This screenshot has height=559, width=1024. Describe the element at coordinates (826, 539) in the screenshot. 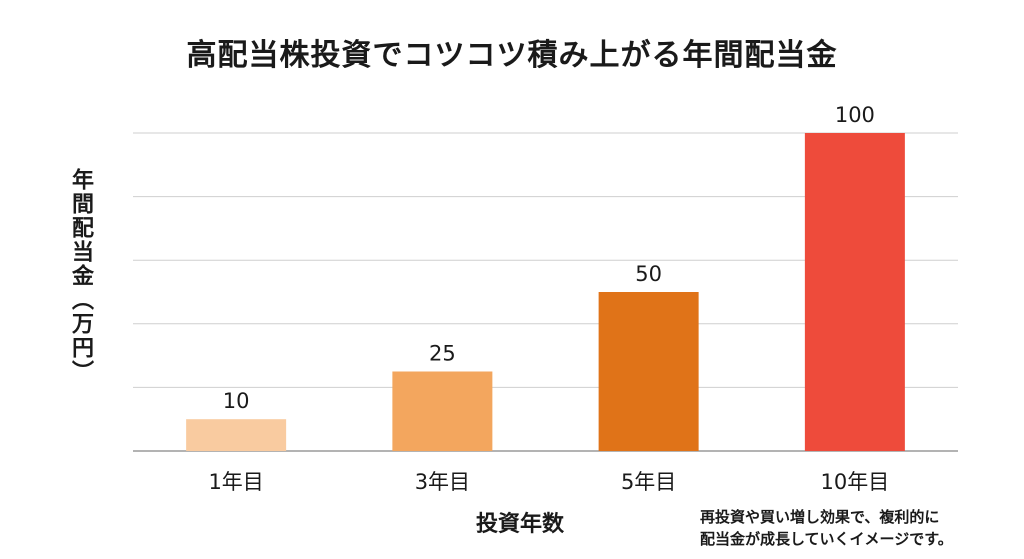

I see `footnote-line-2: 配当金が成長していくイメージです。` at that location.